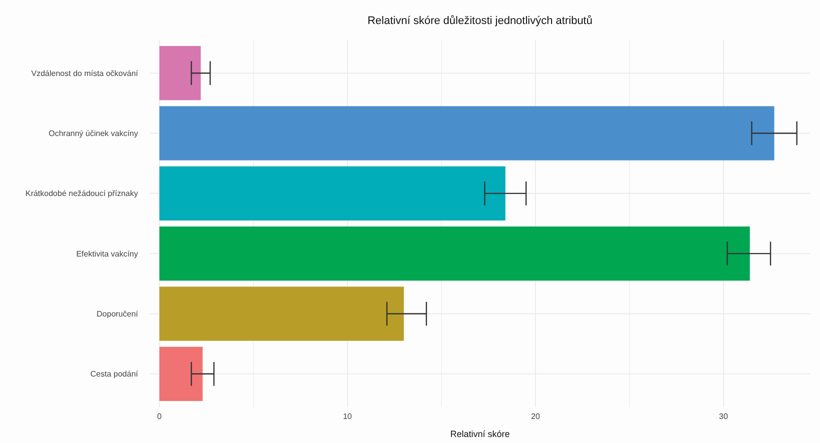 This screenshot has height=443, width=820. What do you see at coordinates (480, 21) in the screenshot?
I see `chart-title: Relativní skóre důležitosti jednotlivých atributů` at bounding box center [480, 21].